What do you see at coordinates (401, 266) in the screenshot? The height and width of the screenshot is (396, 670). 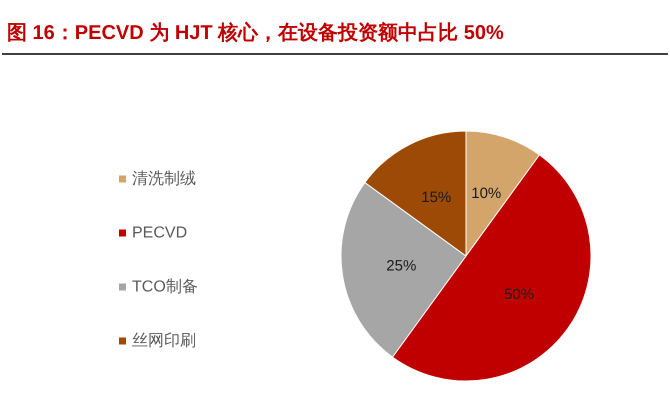 I see `data-label: 25%` at bounding box center [401, 266].